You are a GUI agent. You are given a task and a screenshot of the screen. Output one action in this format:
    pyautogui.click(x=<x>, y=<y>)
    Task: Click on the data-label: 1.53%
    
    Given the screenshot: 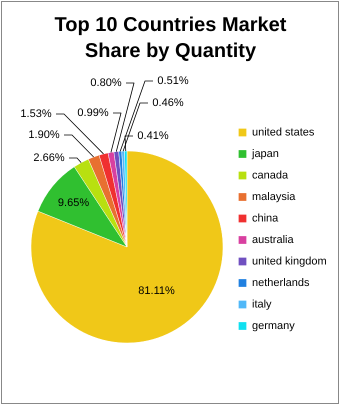 What is the action you would take?
    pyautogui.click(x=36, y=114)
    